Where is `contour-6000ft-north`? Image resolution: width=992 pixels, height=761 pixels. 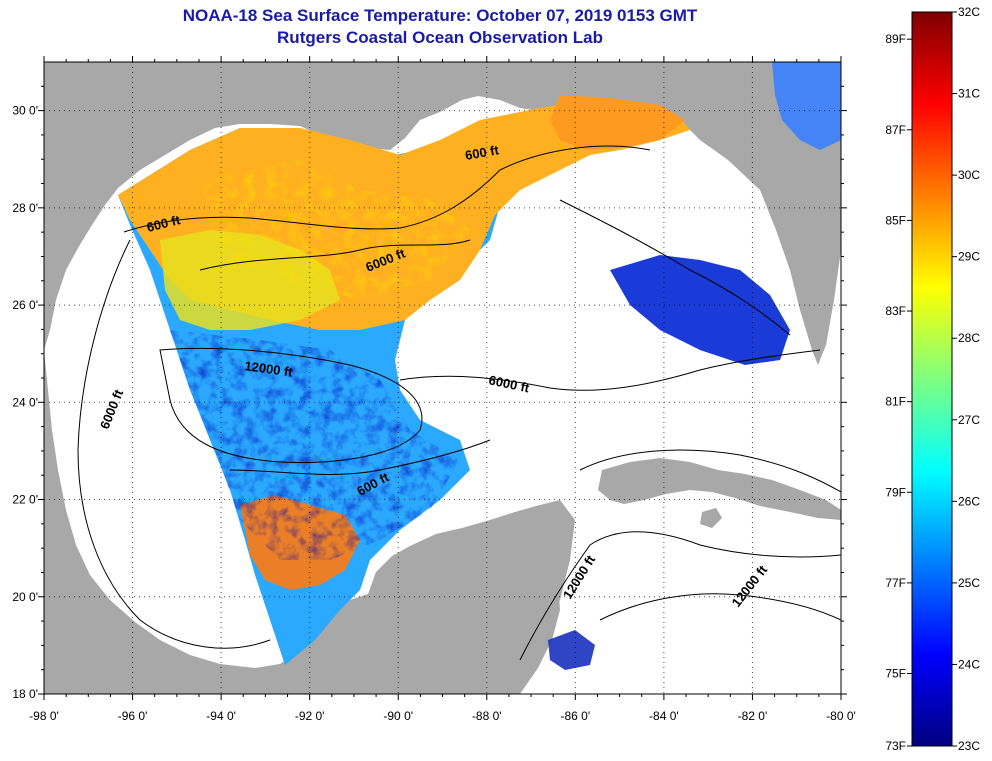
contour-6000ft-north is located at coordinates (335, 255).